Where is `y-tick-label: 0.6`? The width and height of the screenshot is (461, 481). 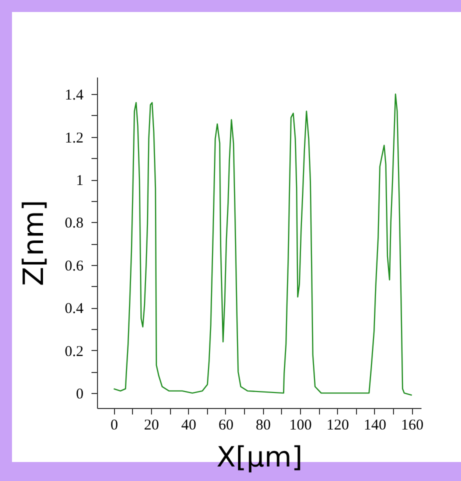
y-tick-label: 0.6 is located at coordinates (74, 266).